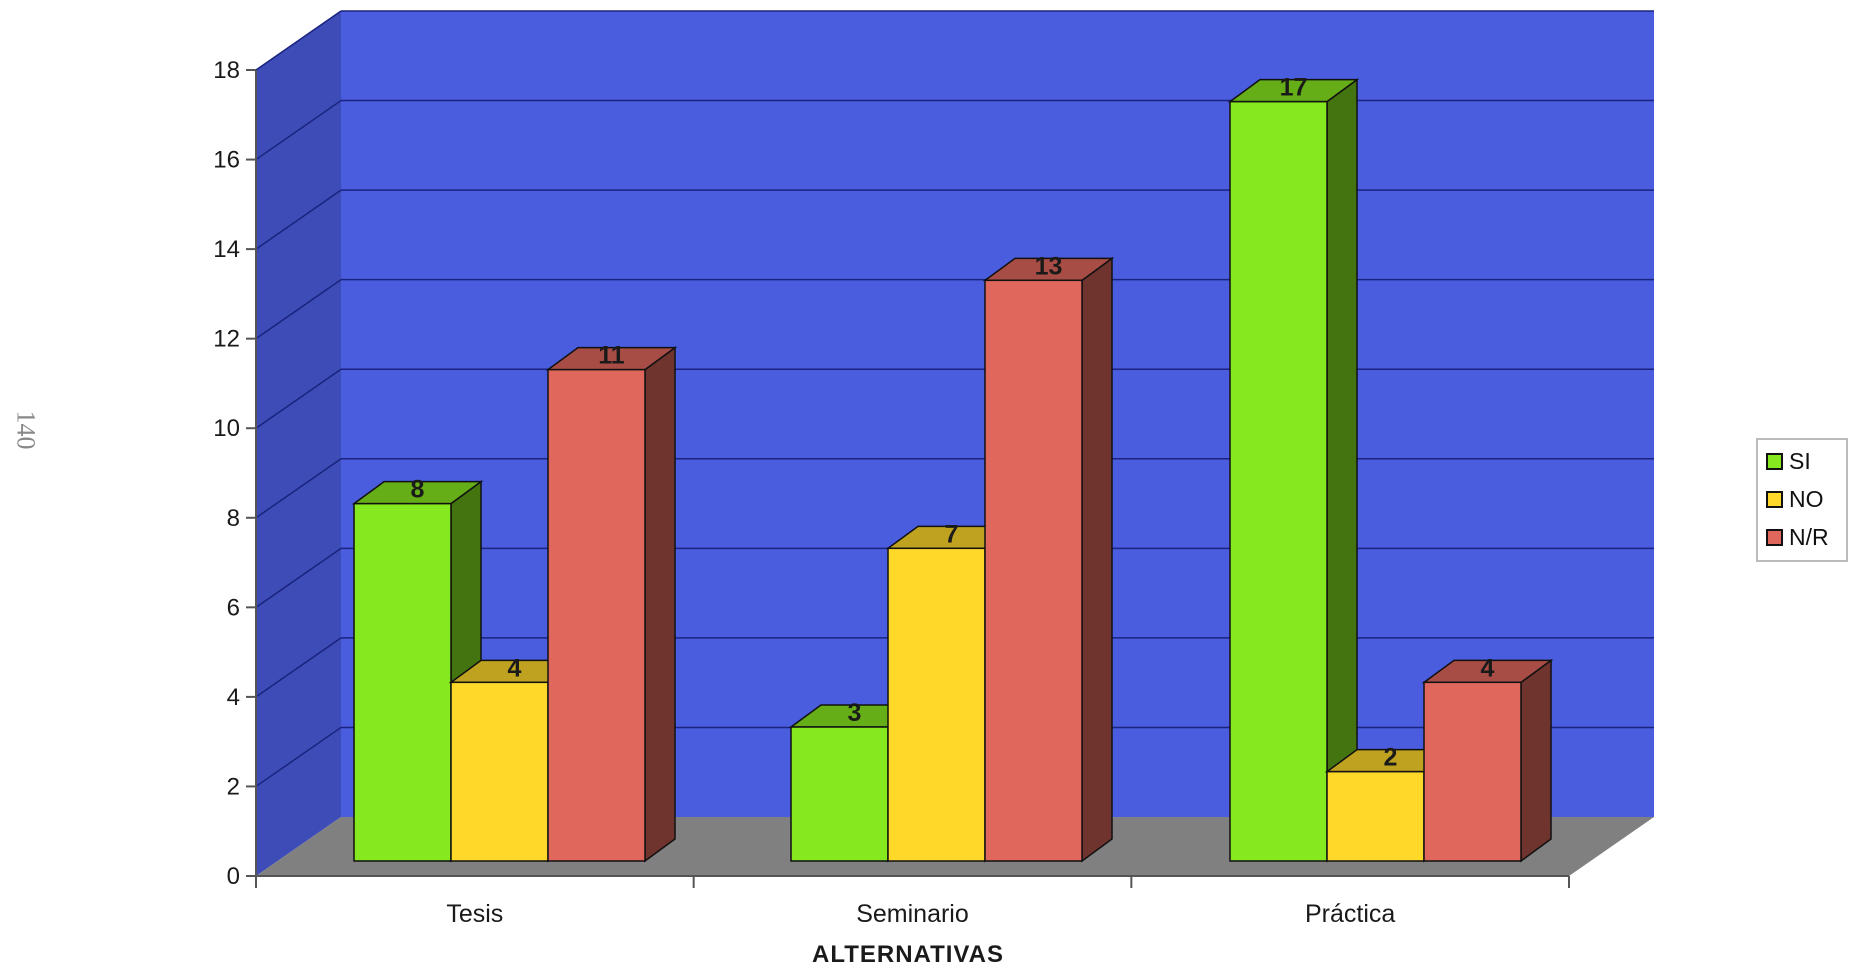 Image resolution: width=1855 pixels, height=968 pixels. Describe the element at coordinates (1806, 498) in the screenshot. I see `legend-label-no: NO` at that location.